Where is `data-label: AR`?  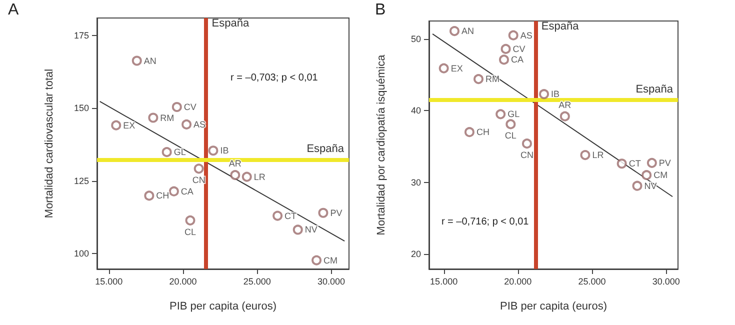 data-label: AR is located at coordinates (565, 105).